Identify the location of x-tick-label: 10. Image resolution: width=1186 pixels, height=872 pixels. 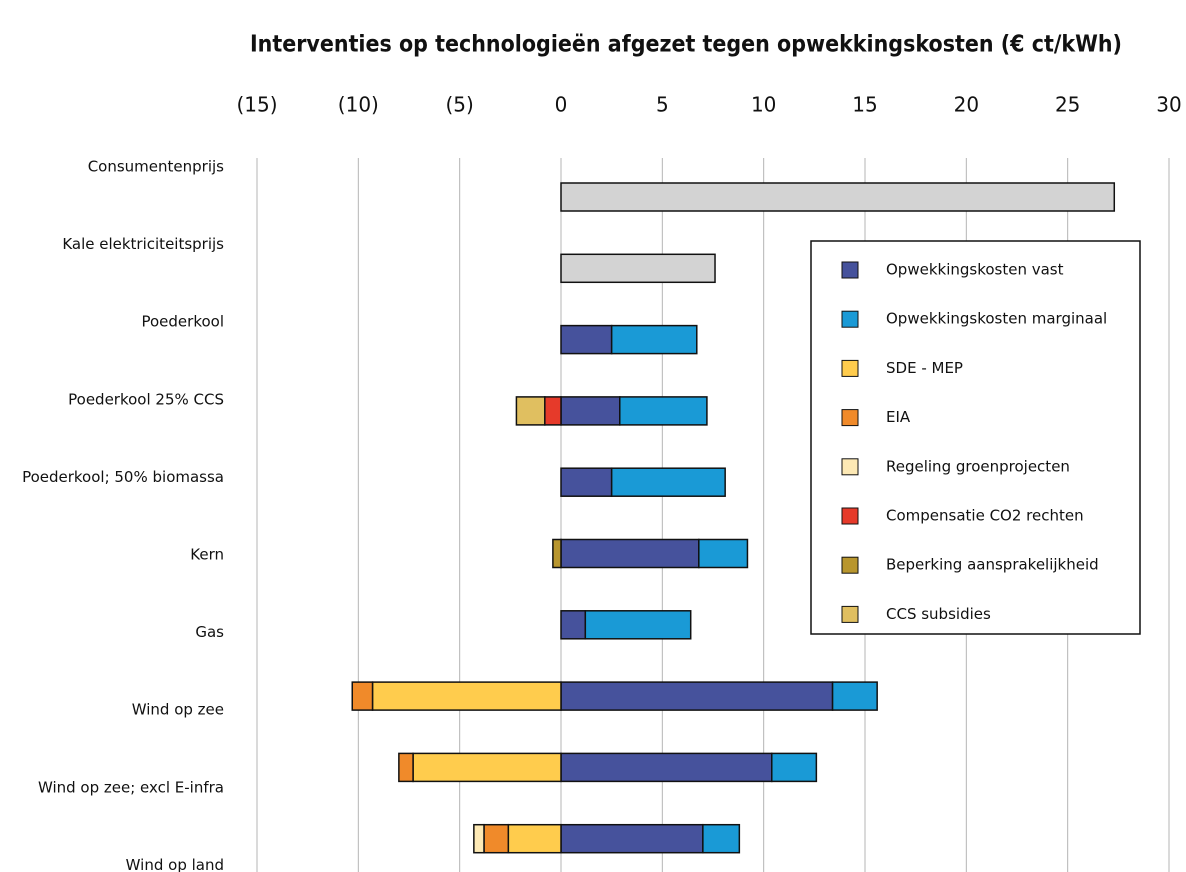
(763, 105).